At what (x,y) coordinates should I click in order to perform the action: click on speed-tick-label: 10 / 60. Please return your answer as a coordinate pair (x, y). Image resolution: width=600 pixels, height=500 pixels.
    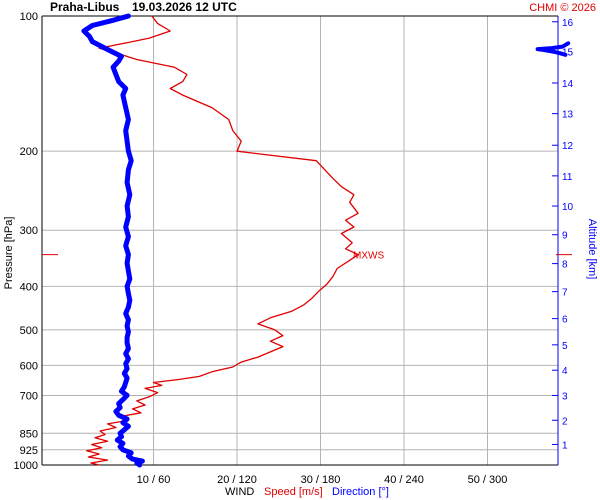
    Looking at the image, I should click on (154, 480).